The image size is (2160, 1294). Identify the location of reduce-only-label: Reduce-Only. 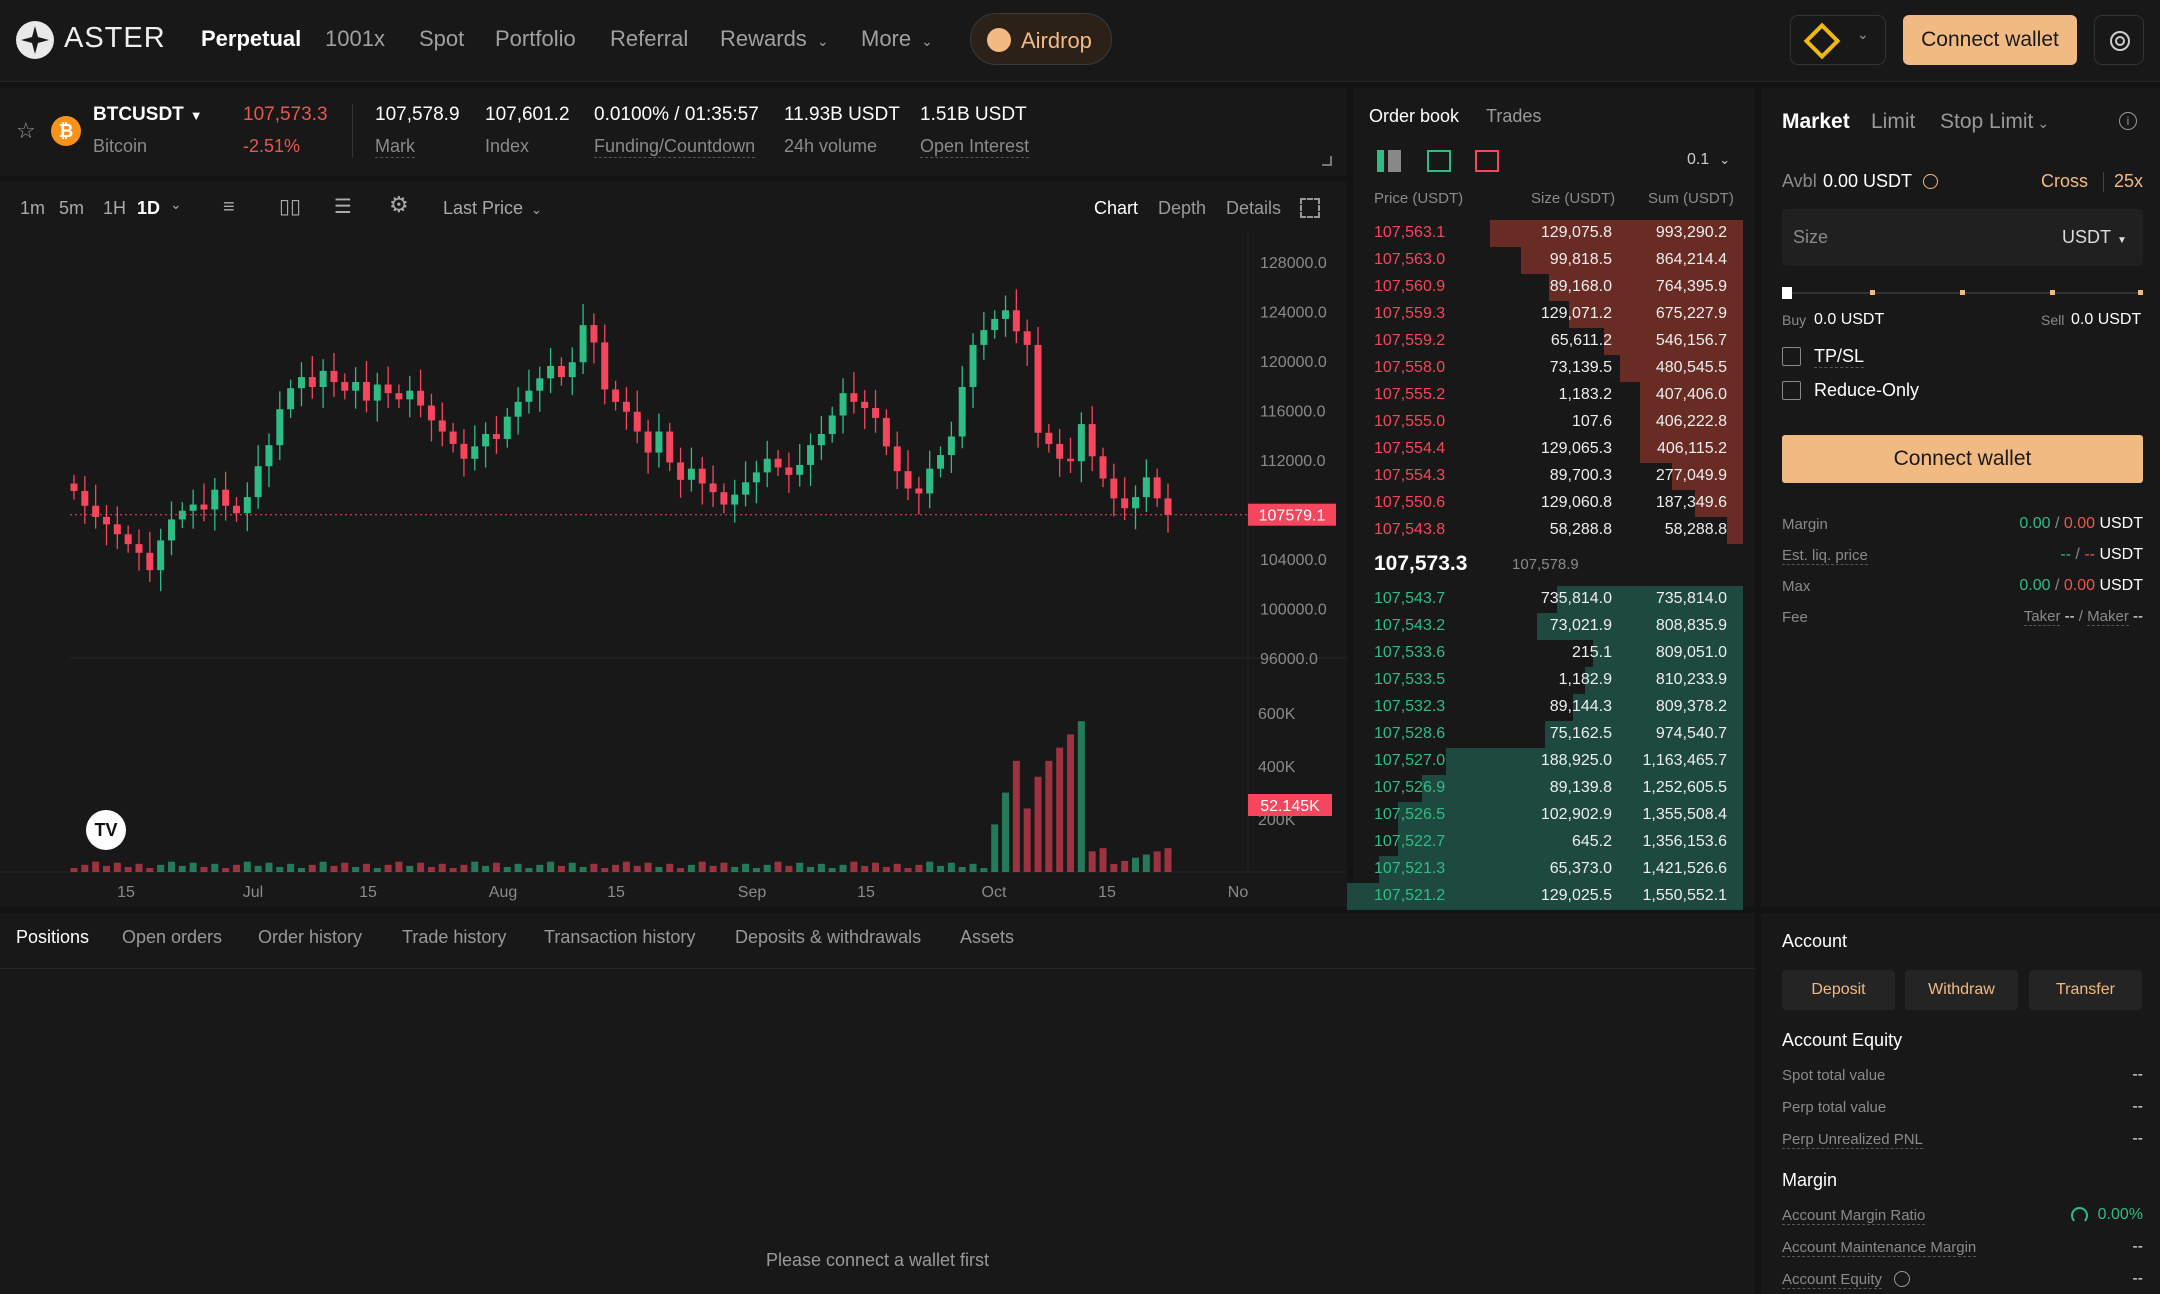
(1867, 390).